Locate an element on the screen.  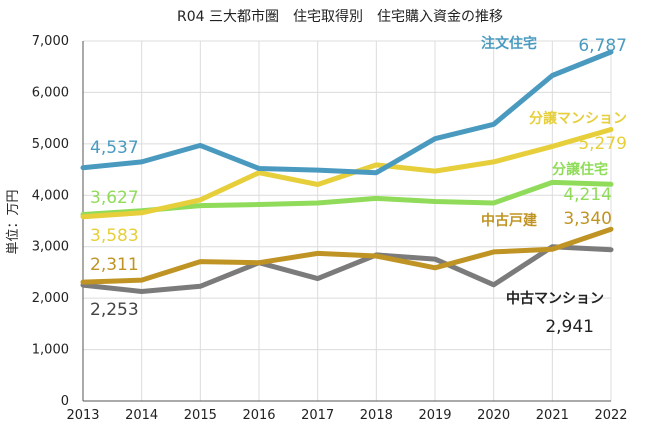
x-tick-label: 2022 is located at coordinates (610, 415).